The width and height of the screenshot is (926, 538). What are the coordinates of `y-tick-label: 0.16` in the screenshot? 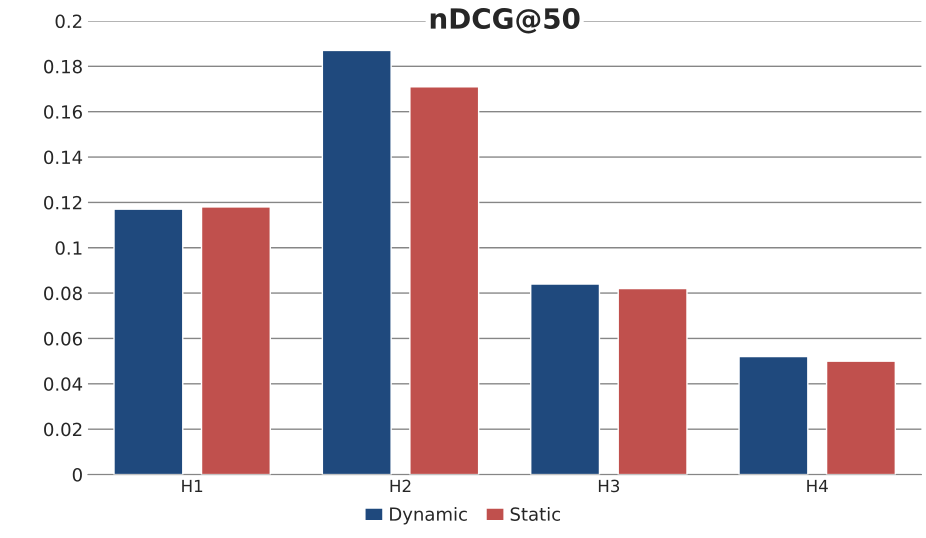 It's located at (63, 112).